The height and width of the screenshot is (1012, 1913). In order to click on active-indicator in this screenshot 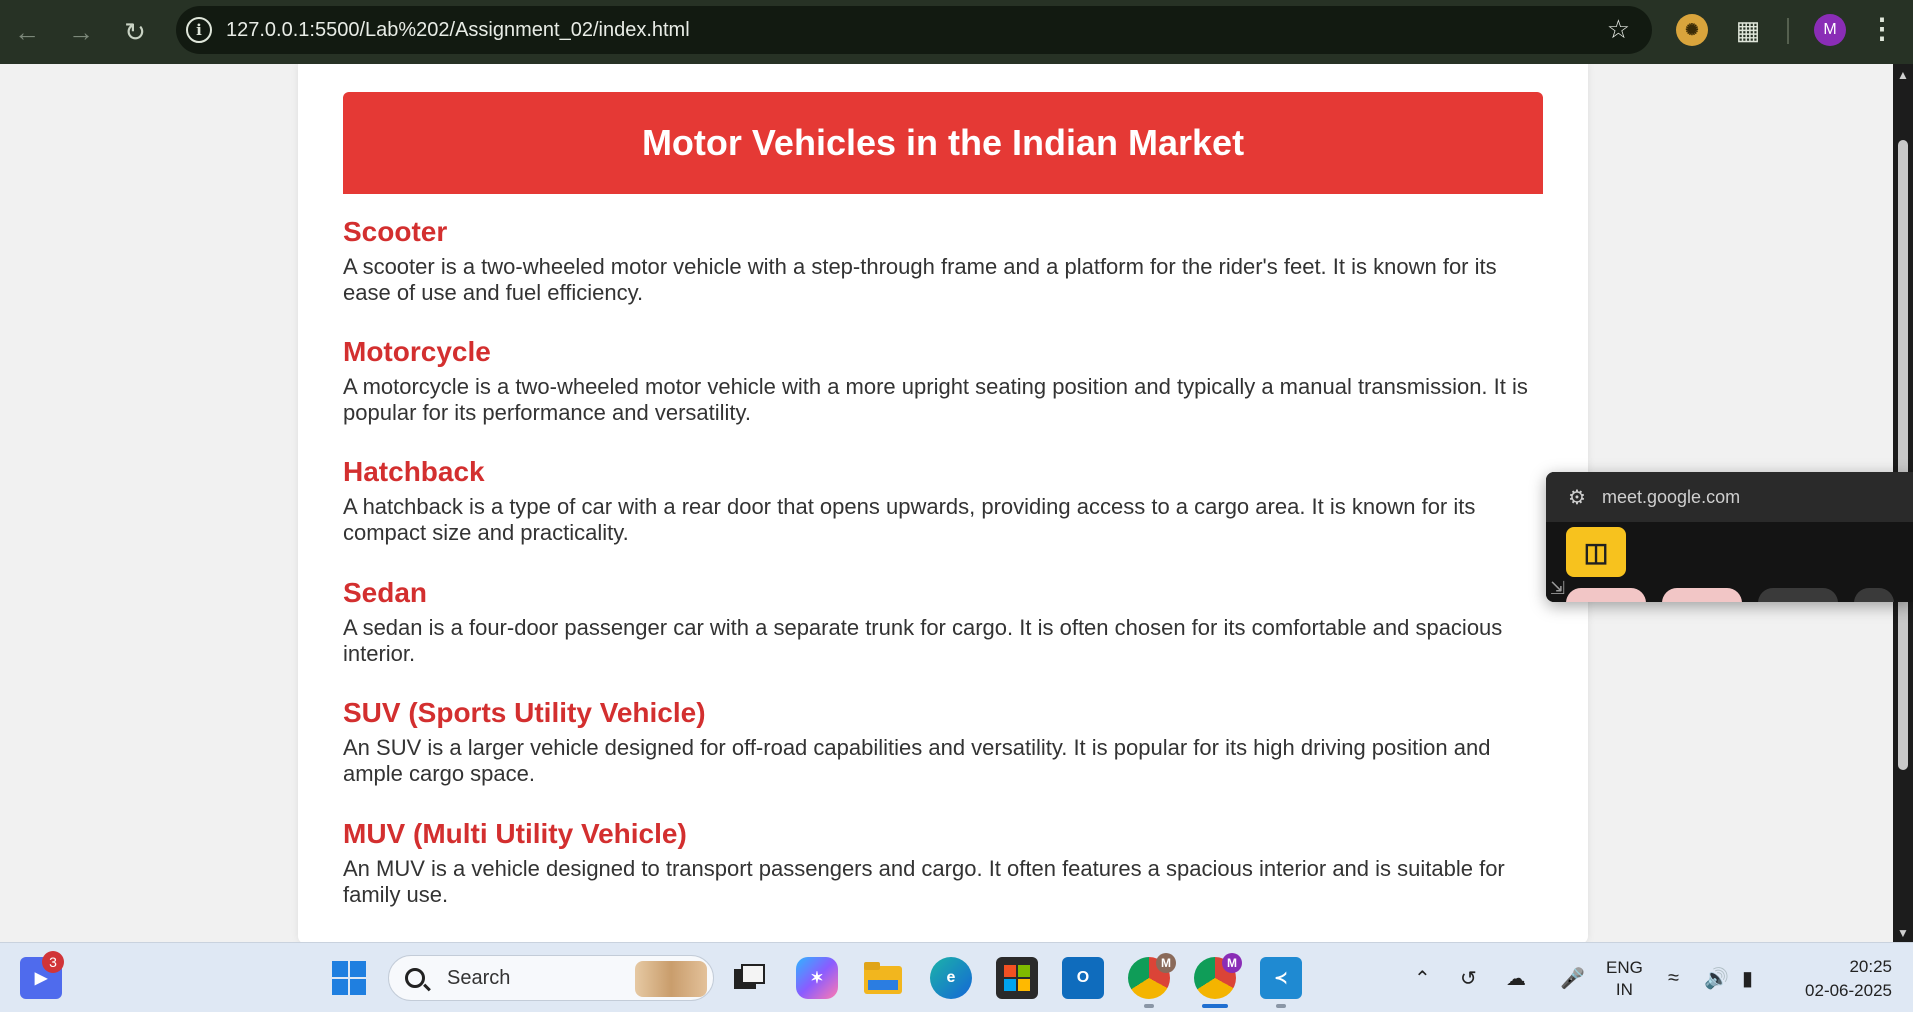, I will do `click(1215, 1006)`.